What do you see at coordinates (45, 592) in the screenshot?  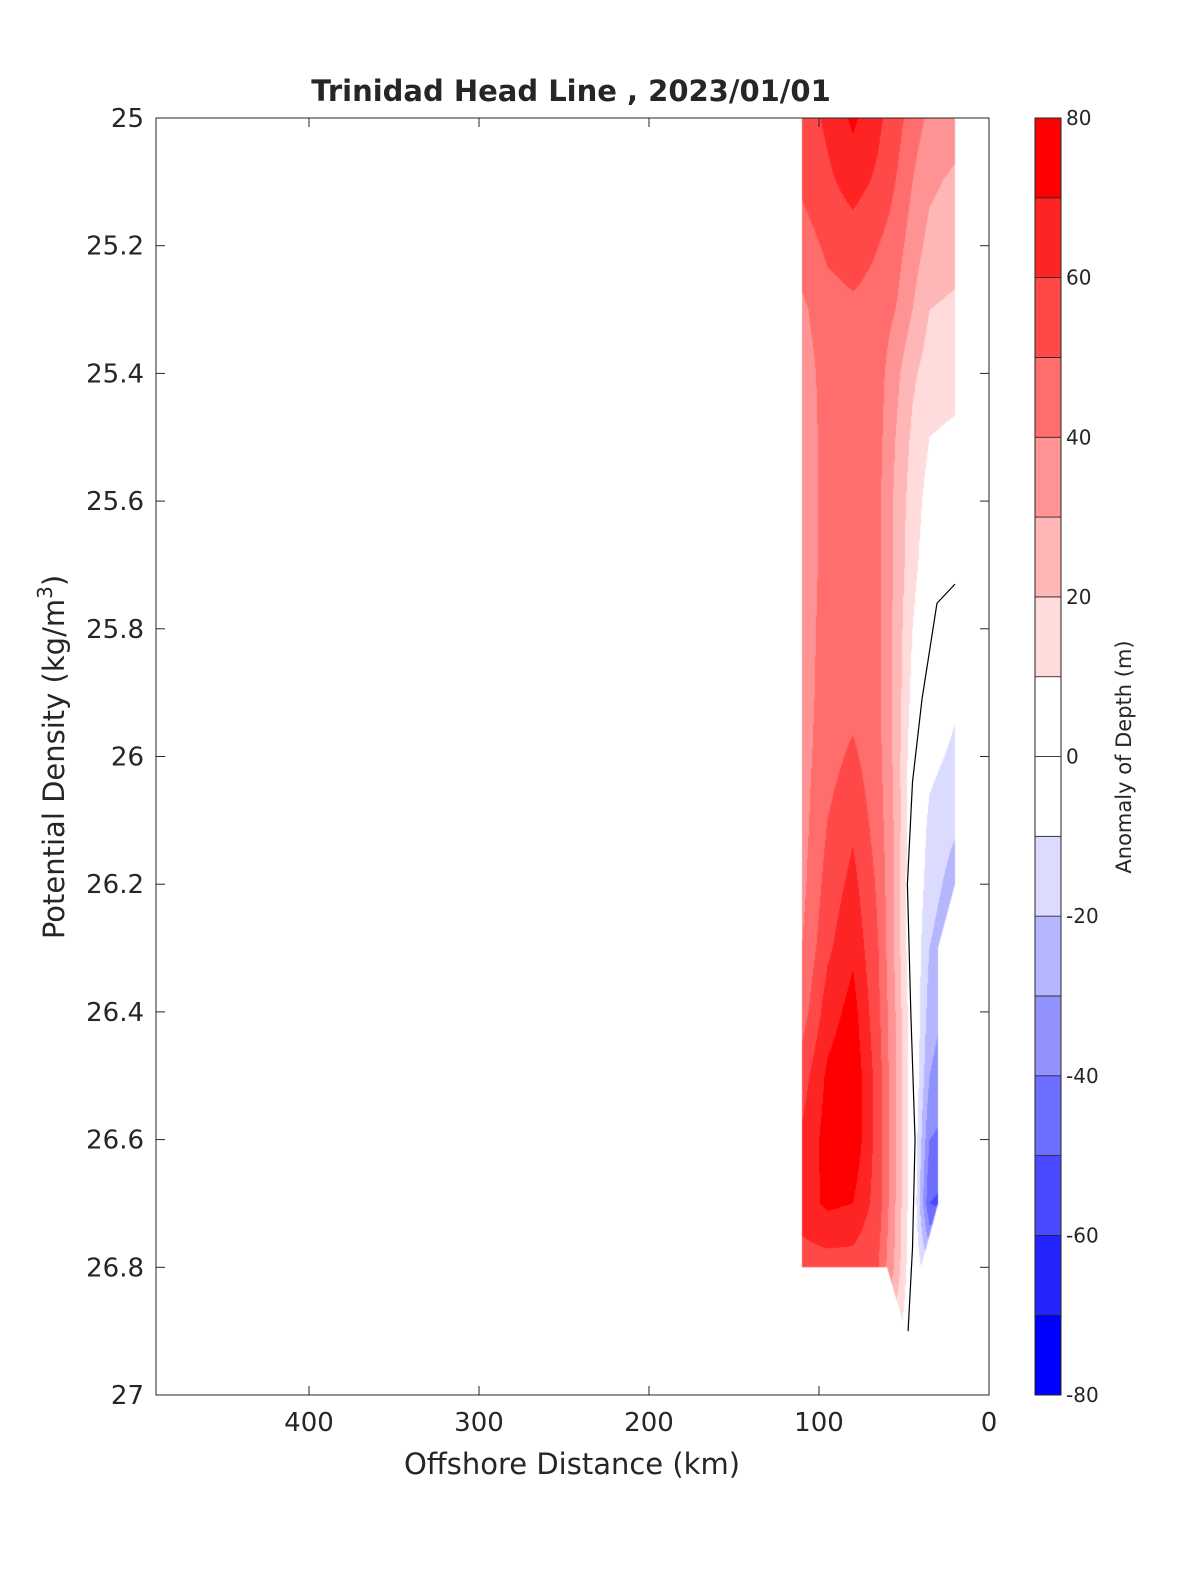 I see `y-axis-label-superscript: 3` at bounding box center [45, 592].